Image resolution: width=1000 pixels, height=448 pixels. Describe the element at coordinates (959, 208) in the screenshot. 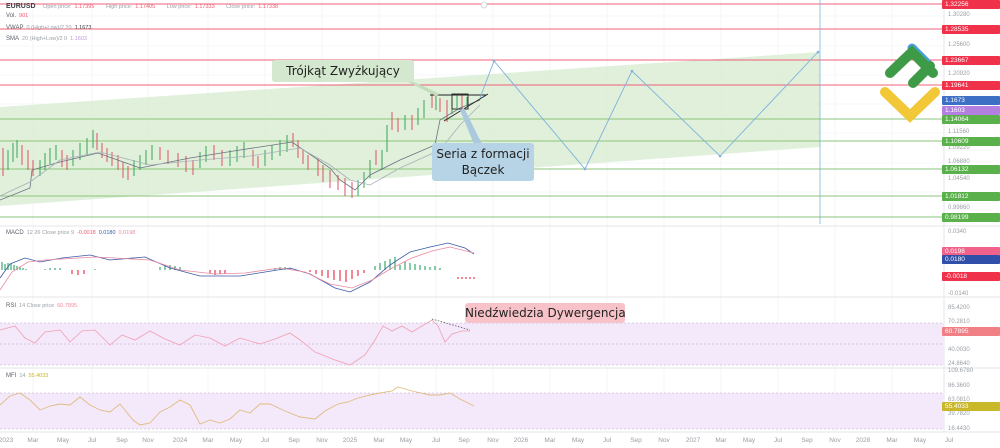

I see `axis-tick-label: 0.99860` at that location.